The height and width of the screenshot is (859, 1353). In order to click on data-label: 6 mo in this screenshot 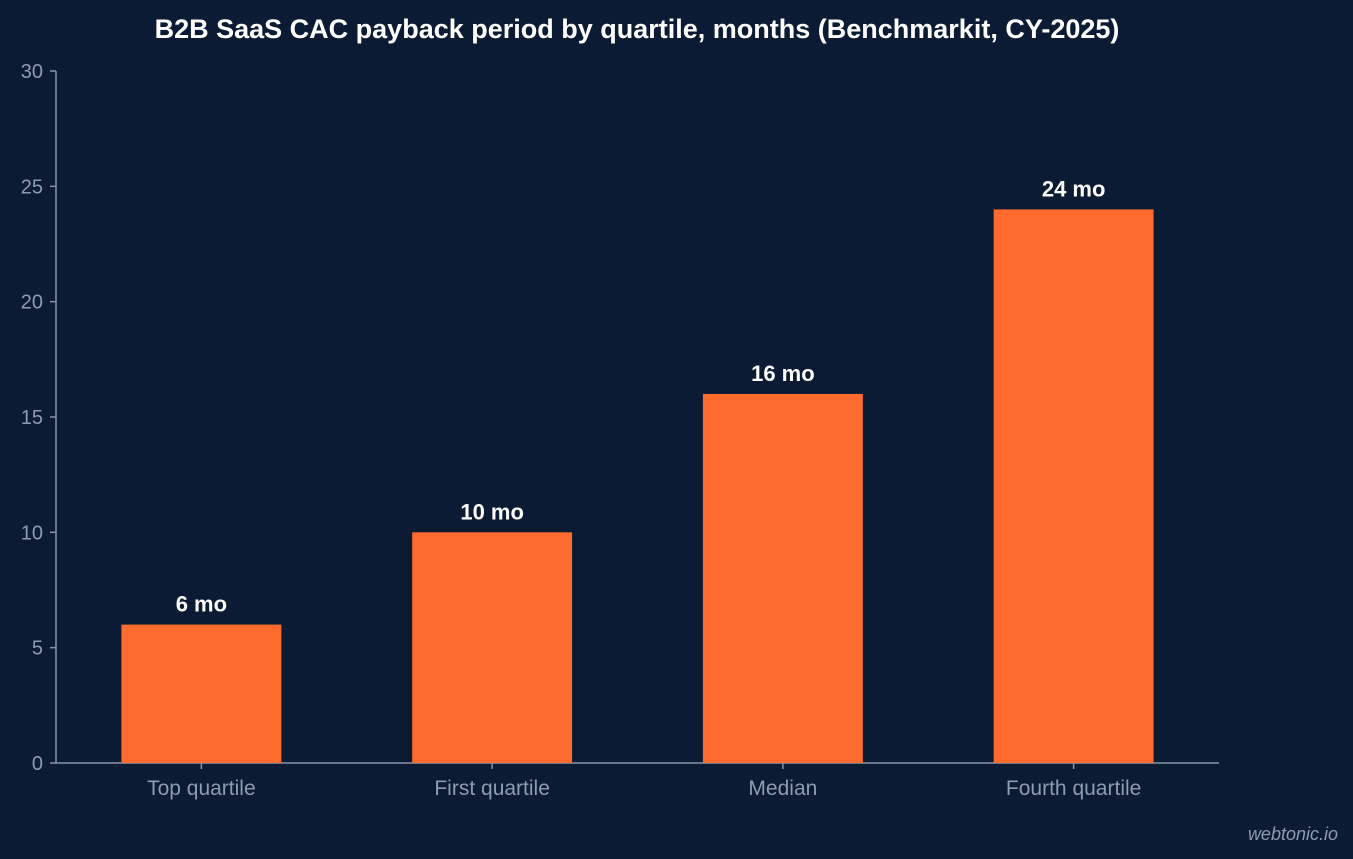, I will do `click(201, 604)`.